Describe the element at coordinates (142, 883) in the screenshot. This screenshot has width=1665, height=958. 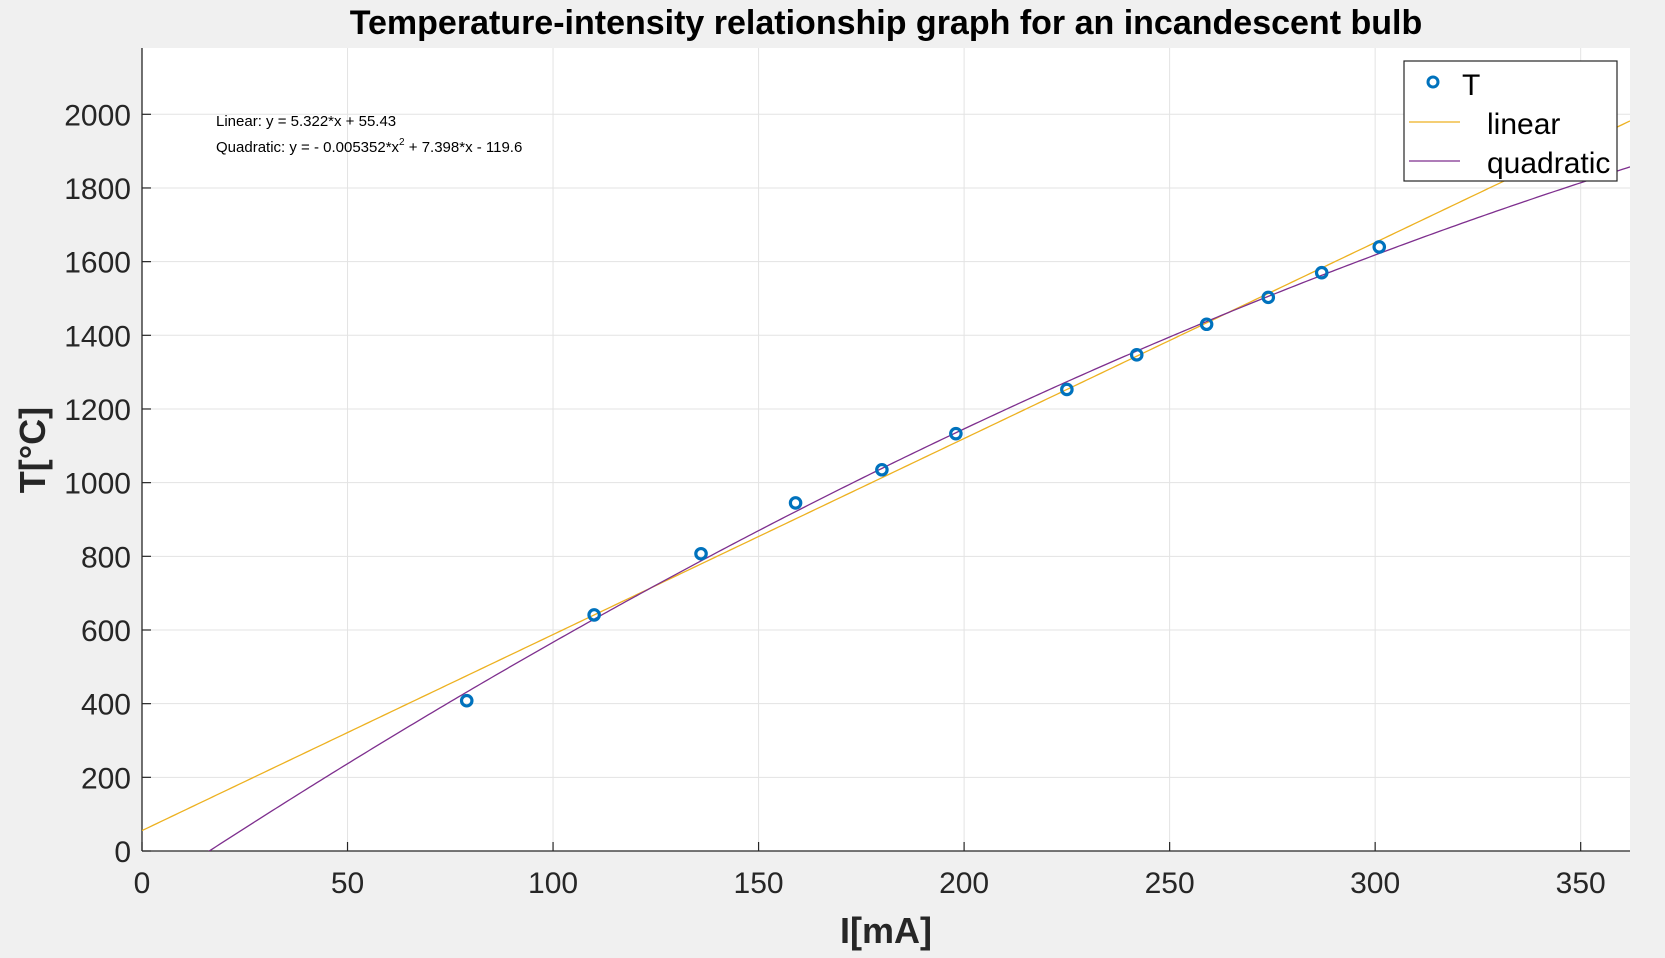
I see `x-tick-label: 0` at that location.